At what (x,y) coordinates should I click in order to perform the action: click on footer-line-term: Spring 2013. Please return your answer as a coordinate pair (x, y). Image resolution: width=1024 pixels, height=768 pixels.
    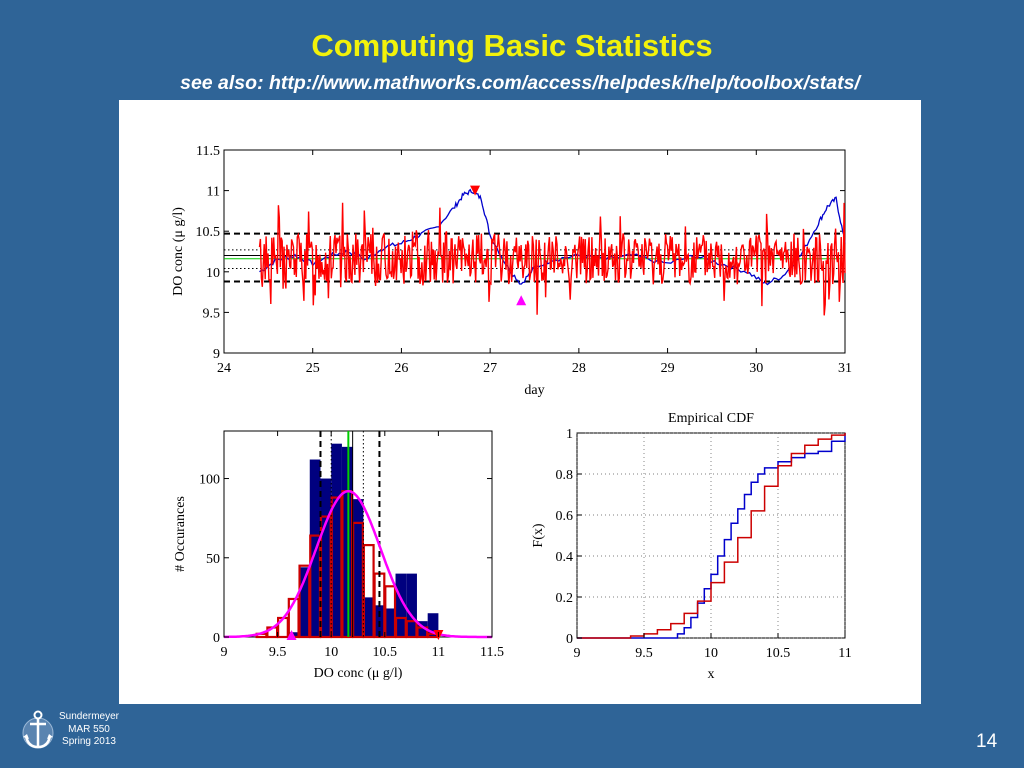
    Looking at the image, I should click on (89, 741).